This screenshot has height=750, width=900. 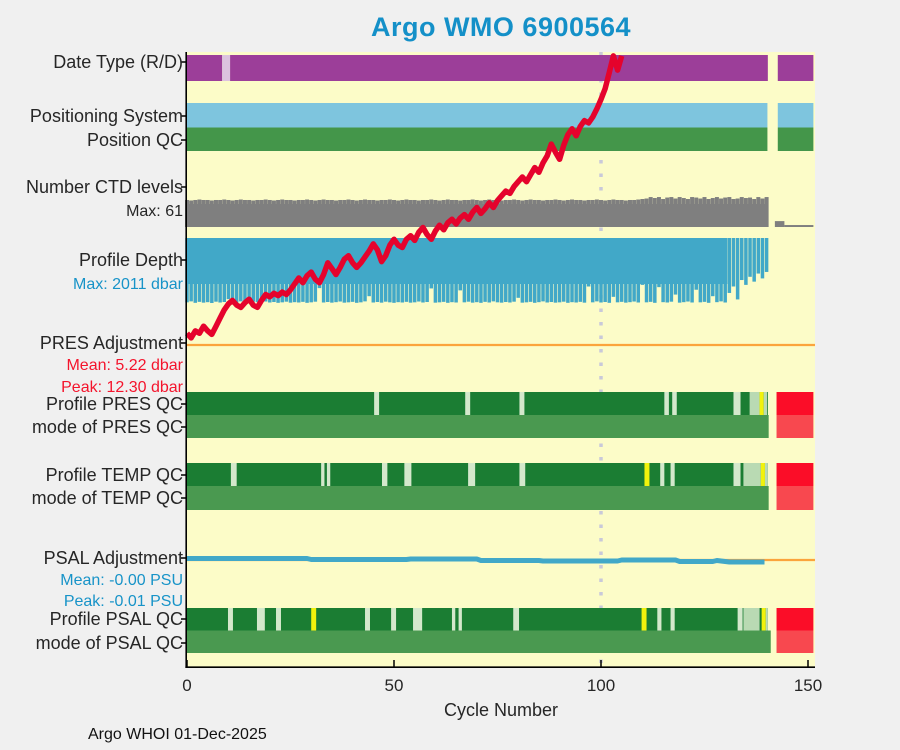 What do you see at coordinates (187, 685) in the screenshot?
I see `x-tick-label: 0` at bounding box center [187, 685].